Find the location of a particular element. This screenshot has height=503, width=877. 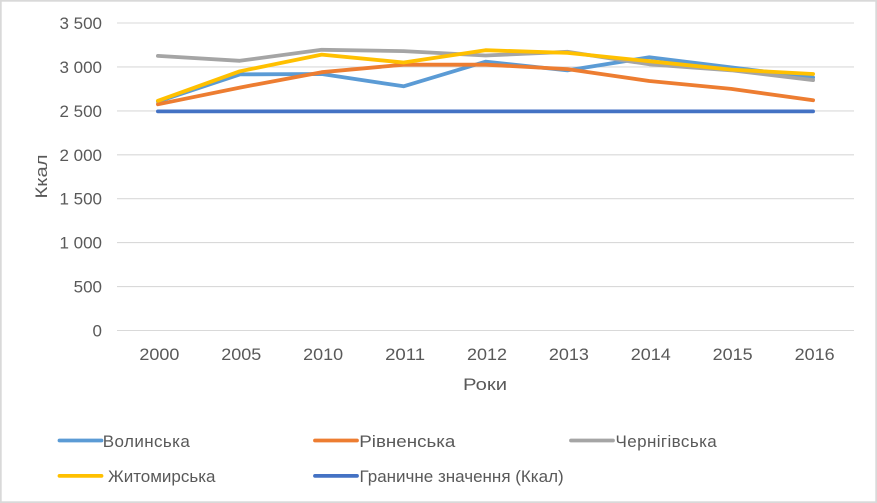

svg-text: 500 is located at coordinates (88, 287).